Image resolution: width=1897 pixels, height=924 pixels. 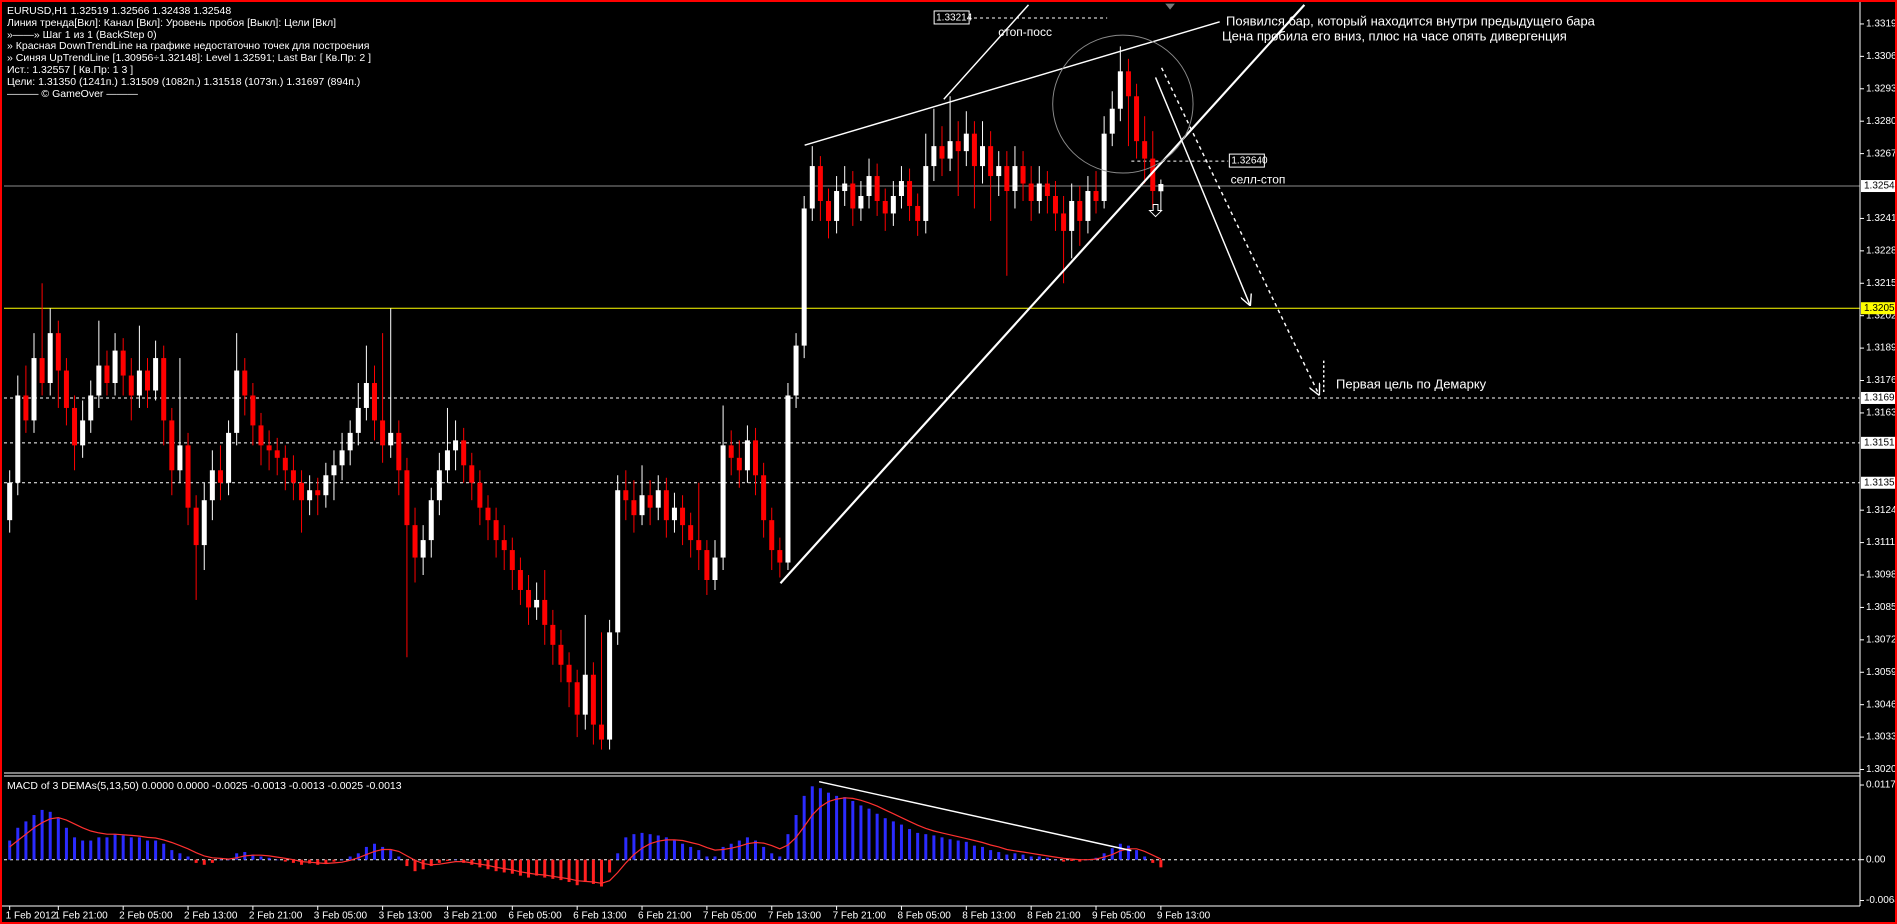 What do you see at coordinates (276, 916) in the screenshot?
I see `x-tick-label: 2 Feb 21:00` at bounding box center [276, 916].